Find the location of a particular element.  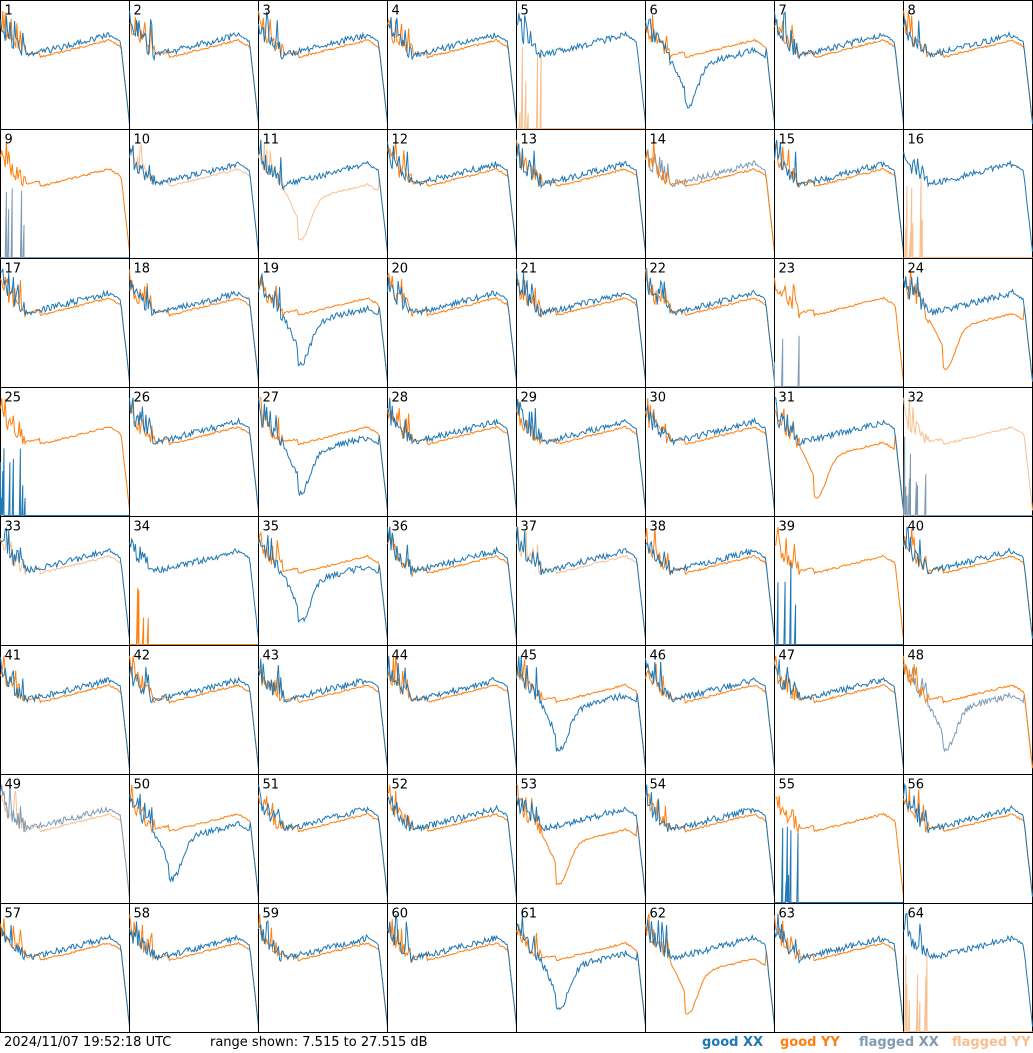

panel-label: 17 is located at coordinates (13, 269).